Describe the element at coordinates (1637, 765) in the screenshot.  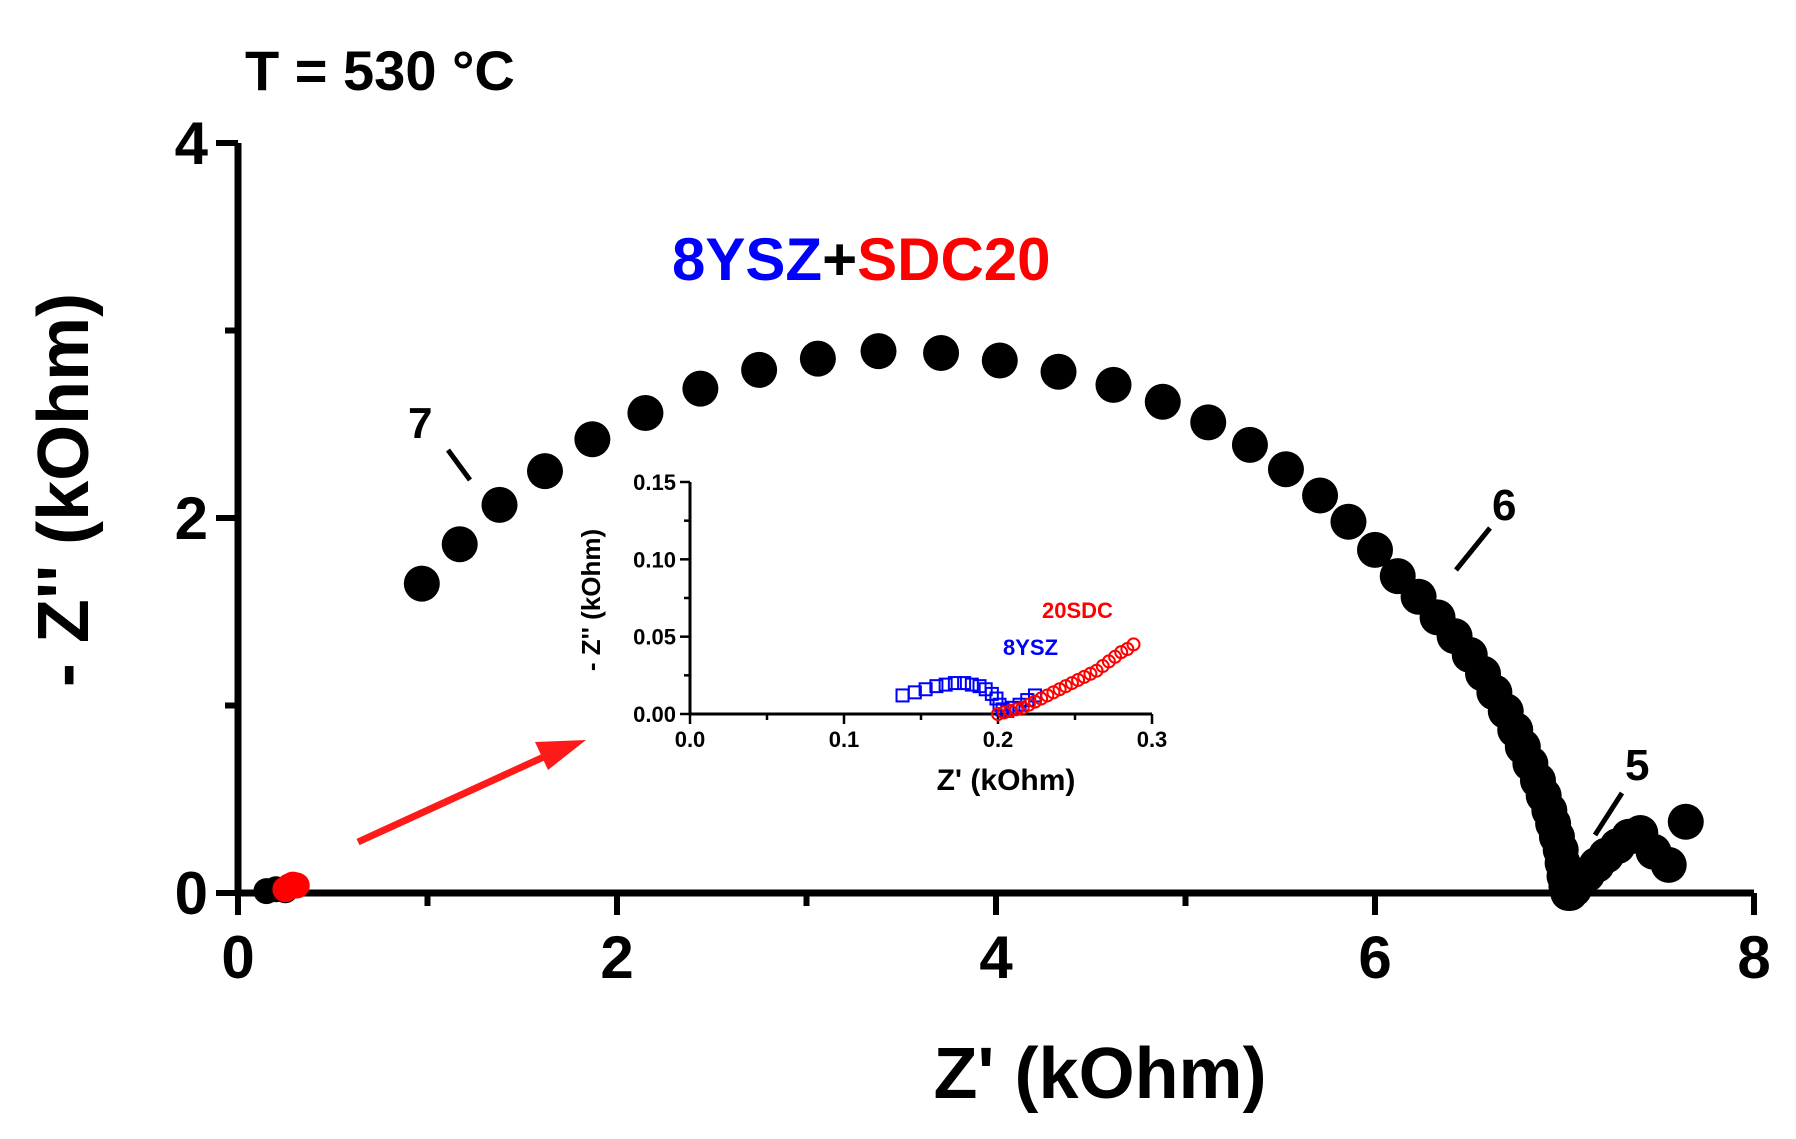
I see `annotation-5: 5` at that location.